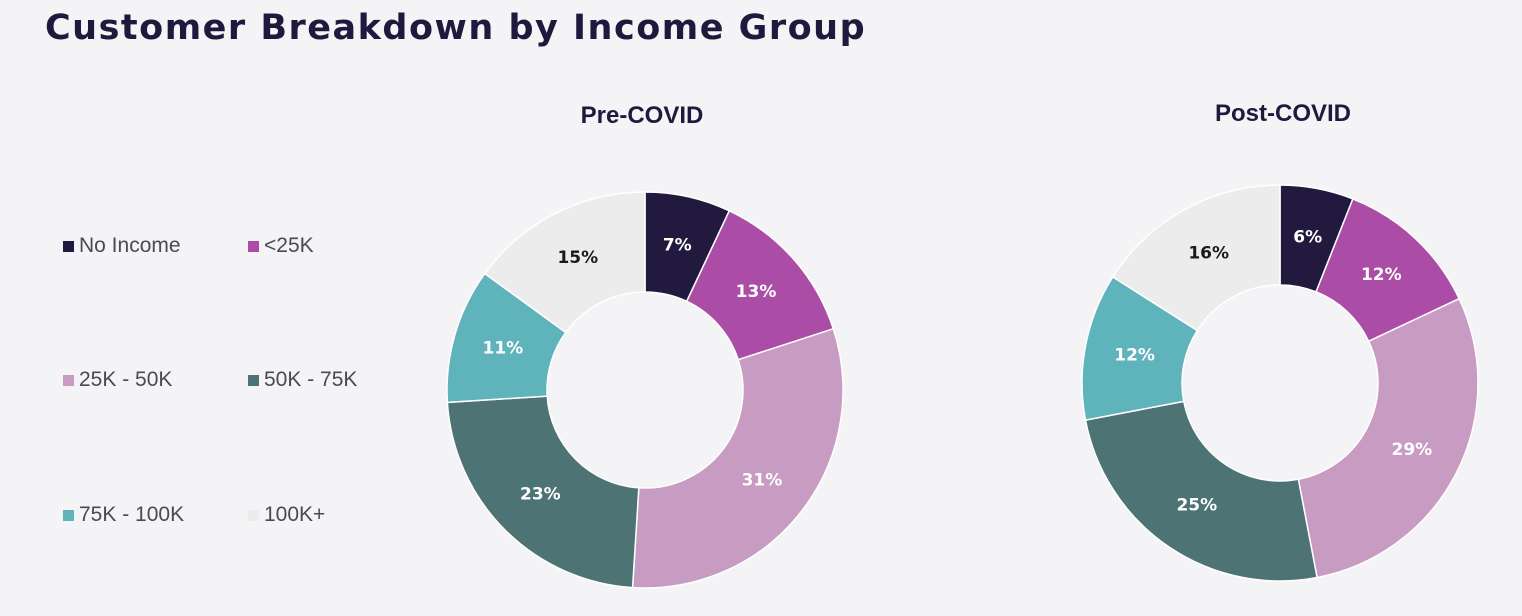 Image resolution: width=1522 pixels, height=616 pixels. I want to click on legend-label: 50K - 75K, so click(311, 379).